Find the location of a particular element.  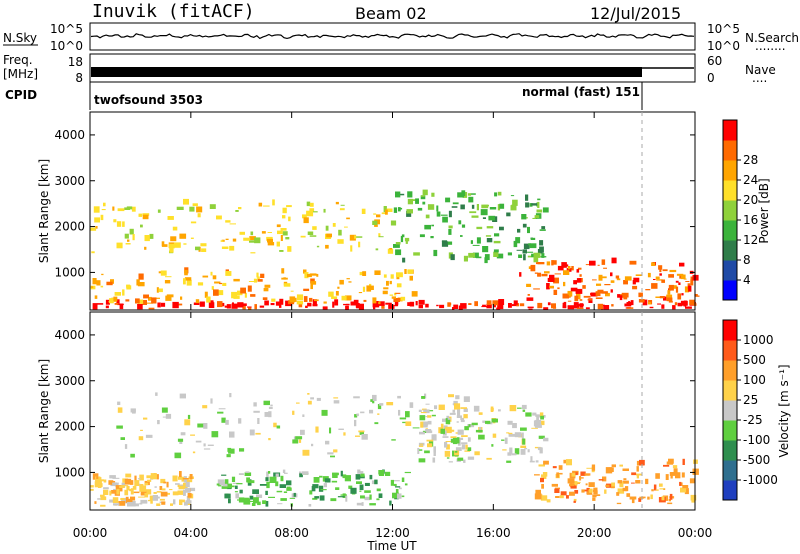

noise-tick-left-bottom: 10^0 is located at coordinates (66, 46).